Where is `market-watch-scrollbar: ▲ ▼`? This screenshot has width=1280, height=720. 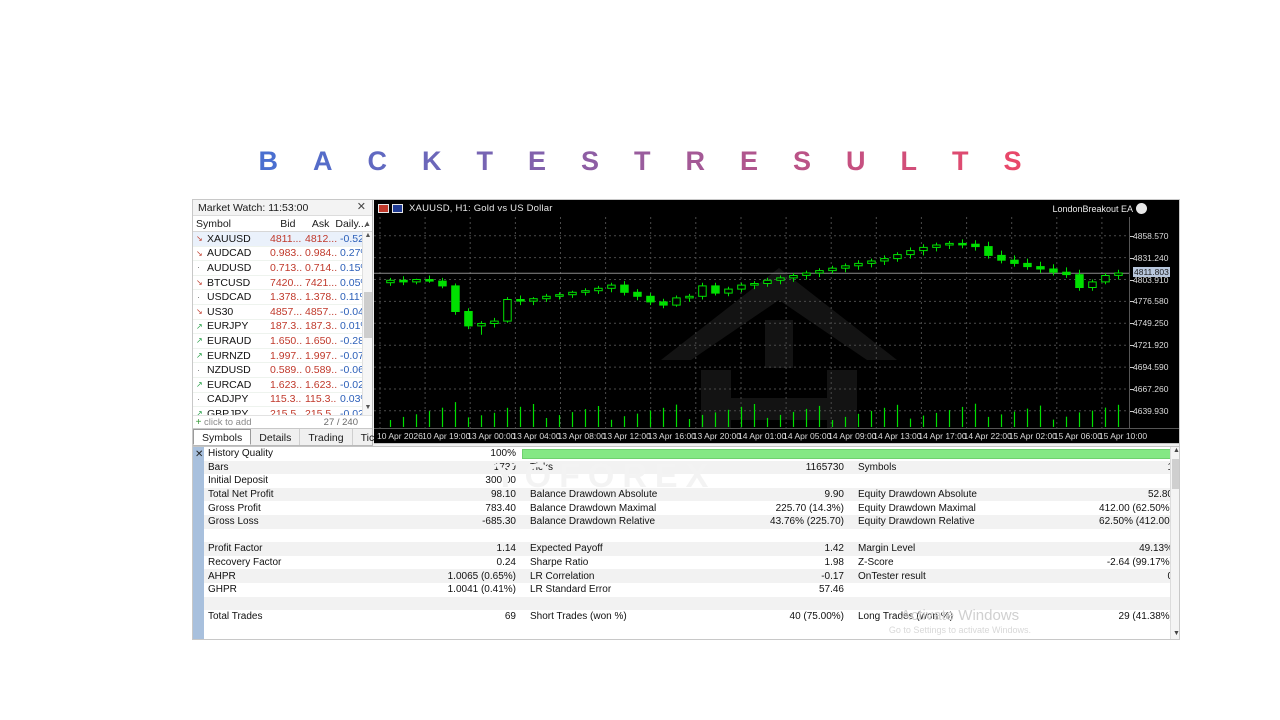 market-watch-scrollbar: ▲ ▼ is located at coordinates (367, 323).